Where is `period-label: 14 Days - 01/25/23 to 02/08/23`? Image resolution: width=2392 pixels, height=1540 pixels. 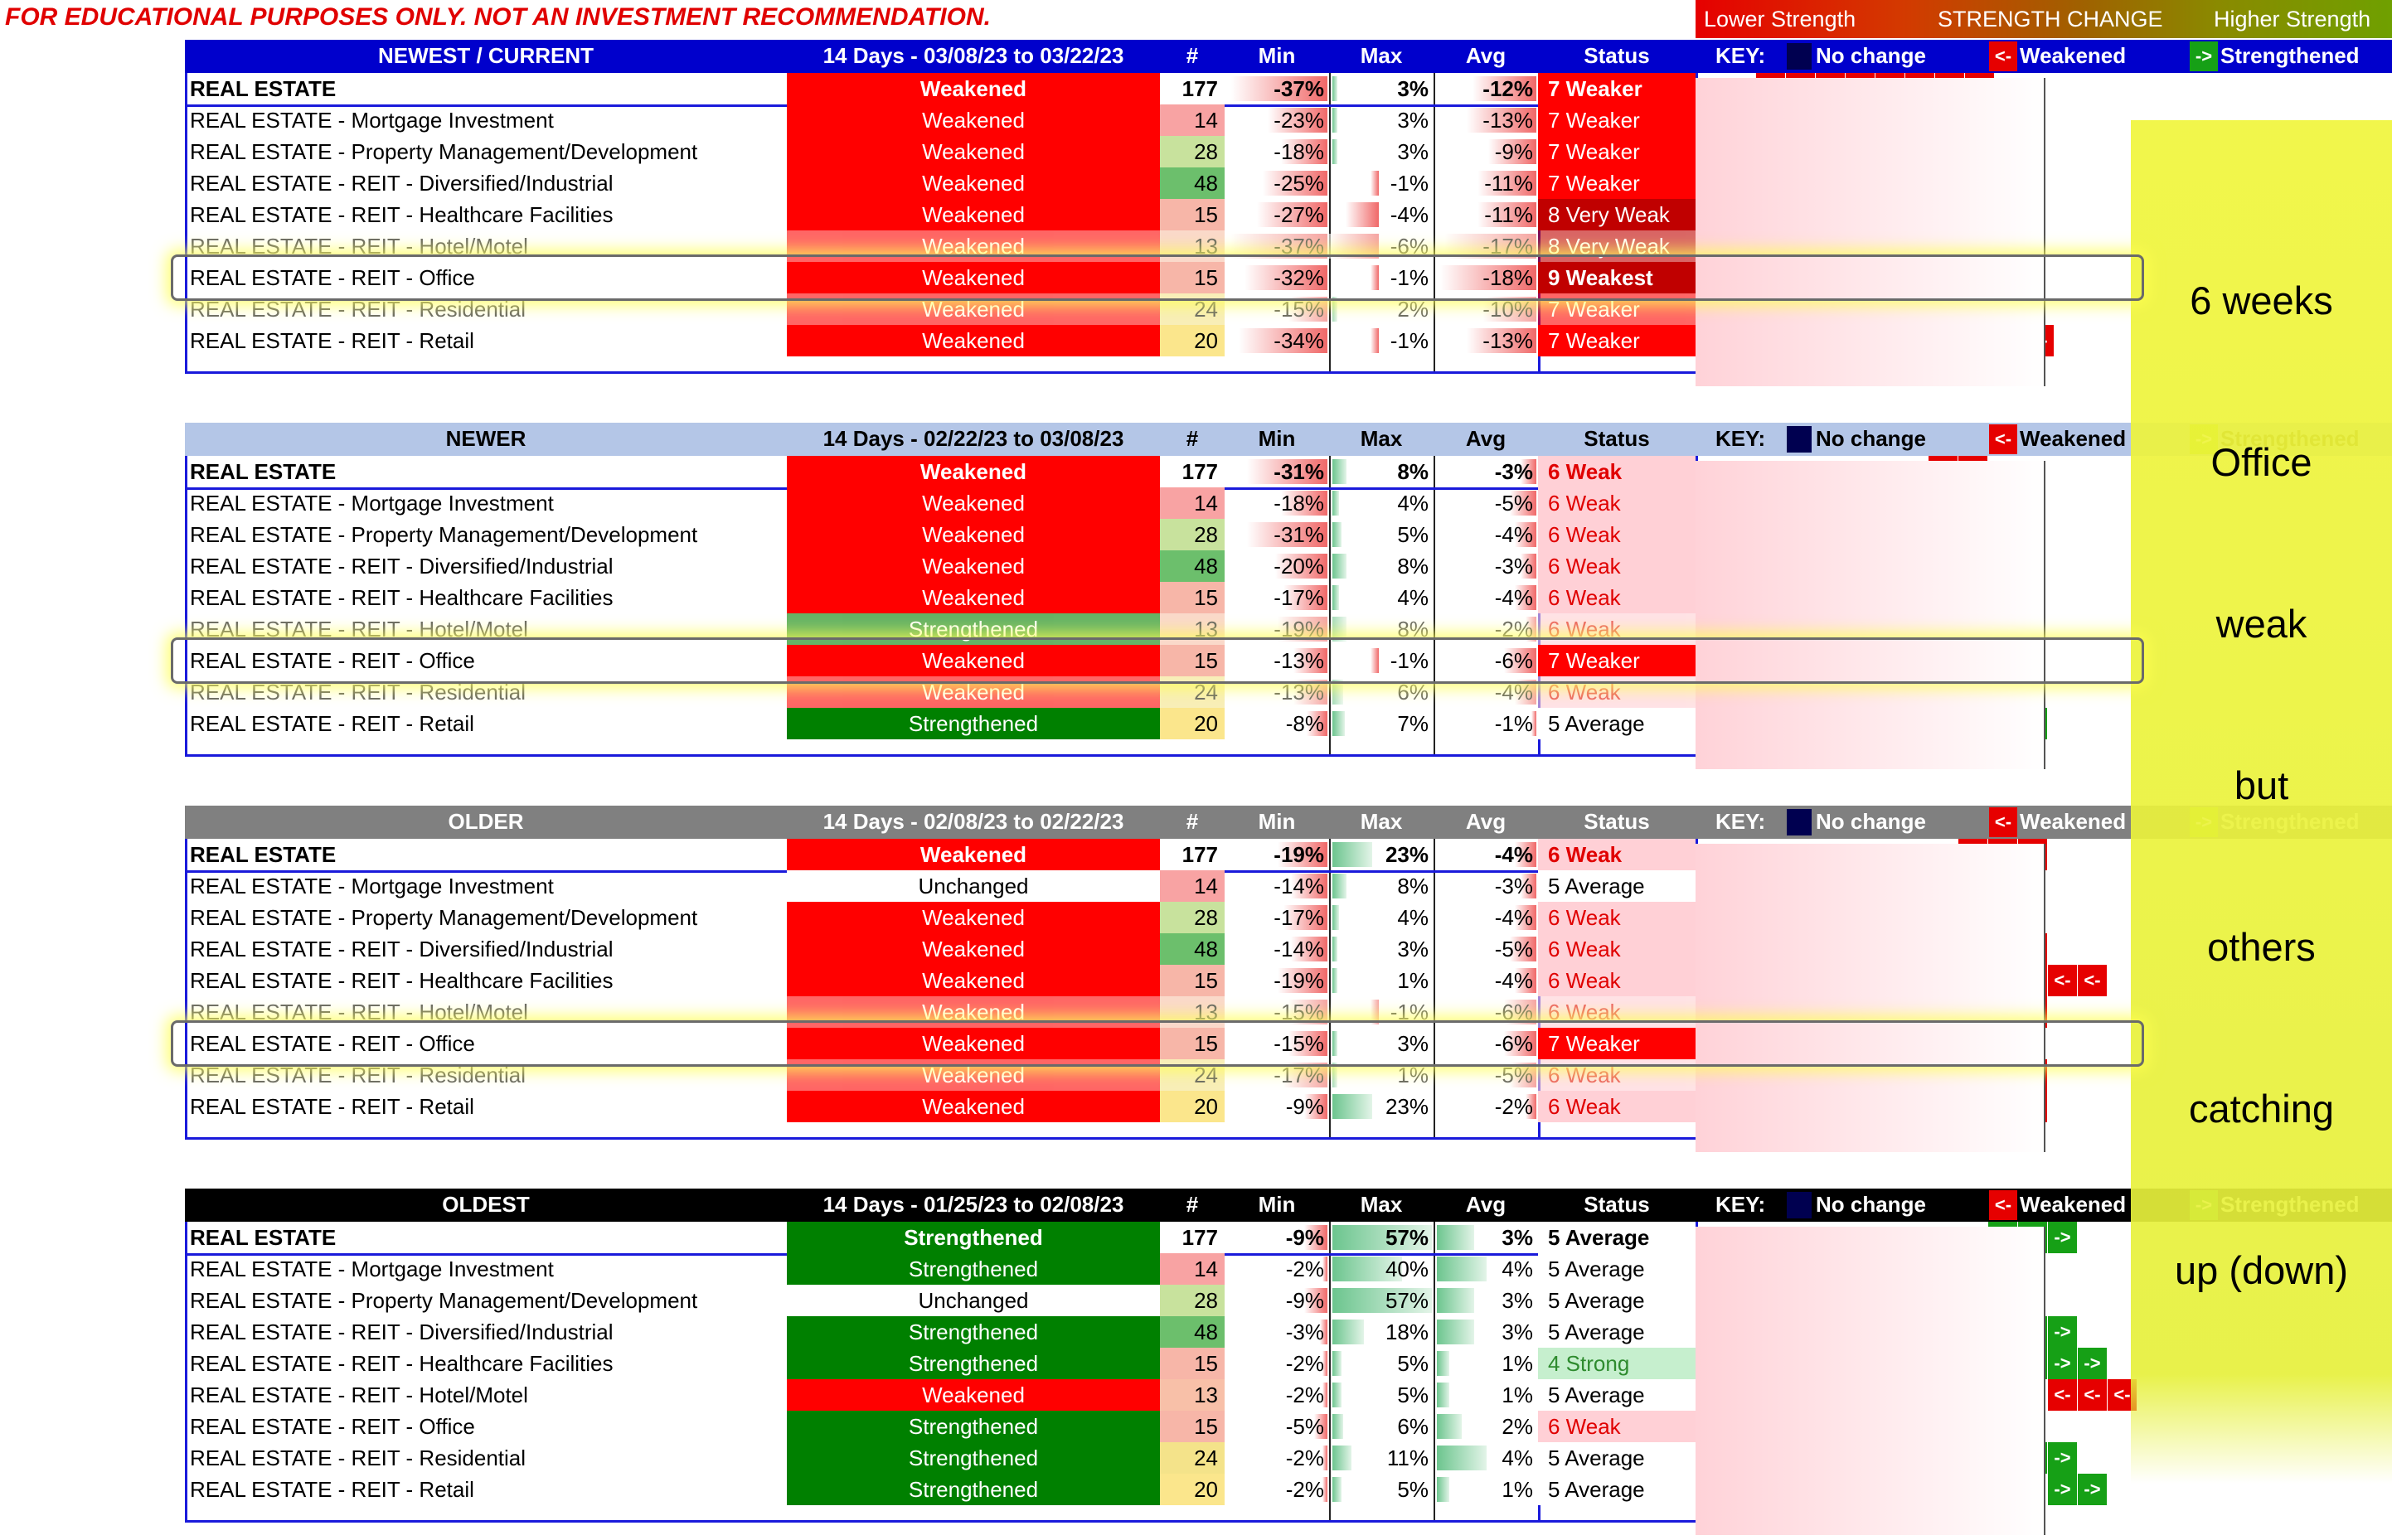 period-label: 14 Days - 01/25/23 to 02/08/23 is located at coordinates (973, 1204).